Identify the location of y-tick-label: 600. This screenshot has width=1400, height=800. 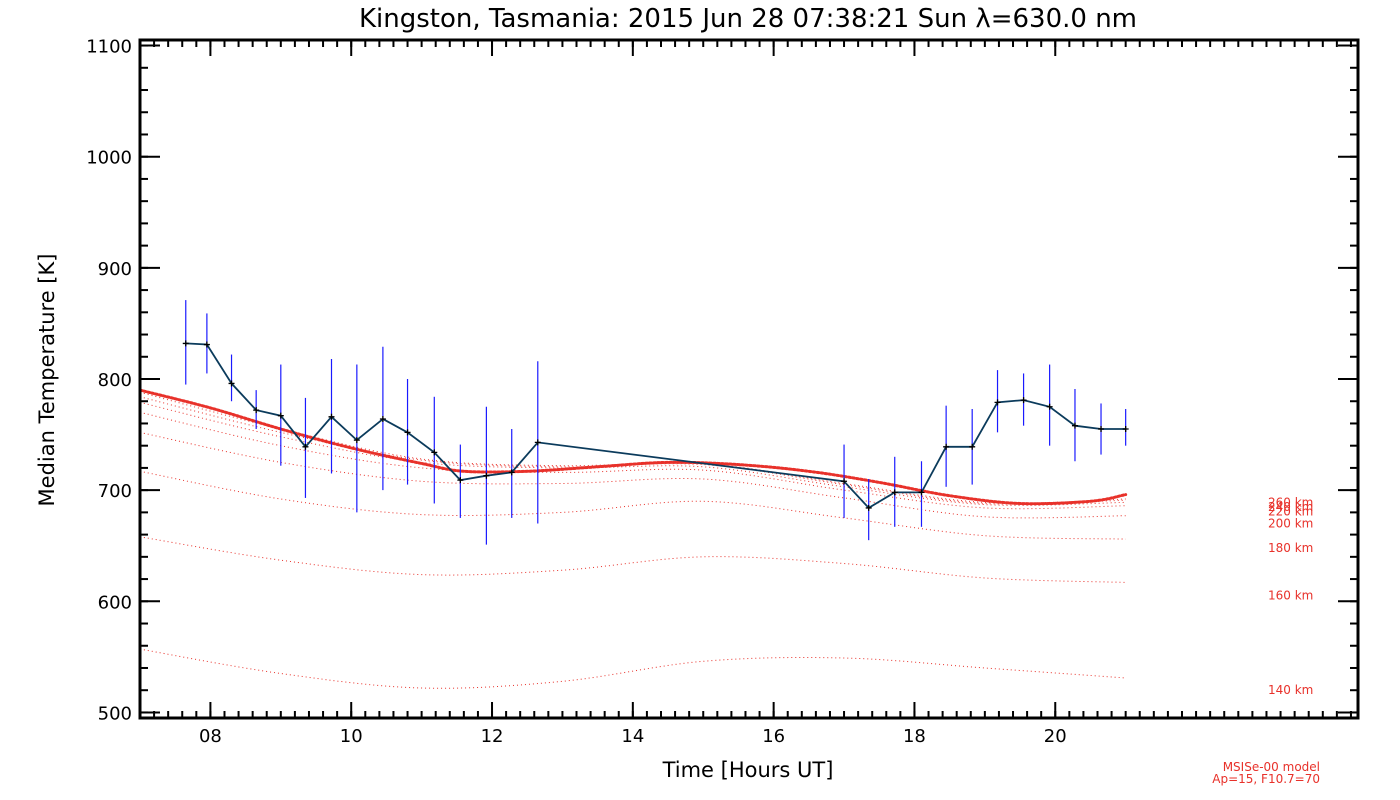
(115, 602).